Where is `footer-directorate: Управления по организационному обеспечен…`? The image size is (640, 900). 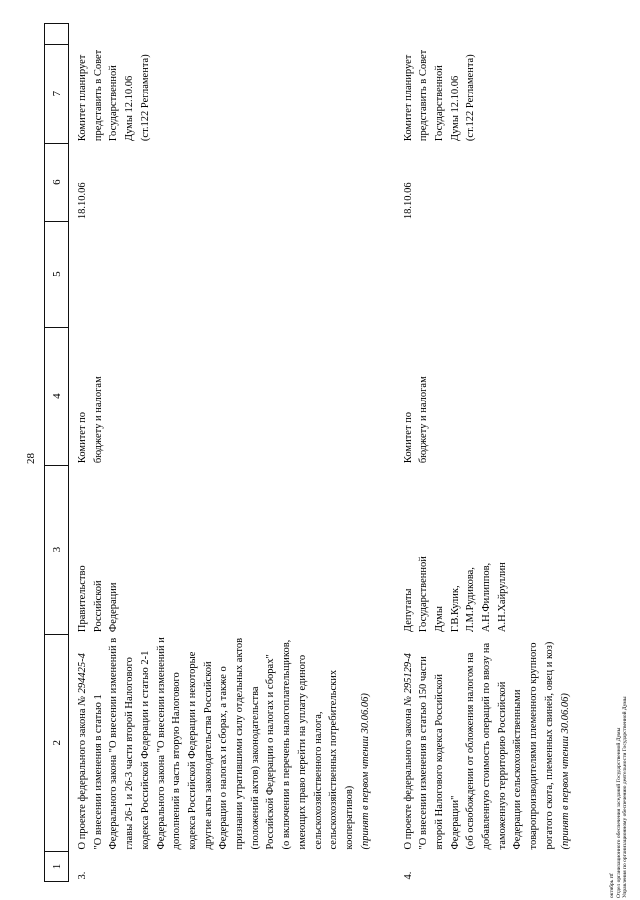
footer-directorate: Управления по организационному обеспечен… is located at coordinates (625, 797).